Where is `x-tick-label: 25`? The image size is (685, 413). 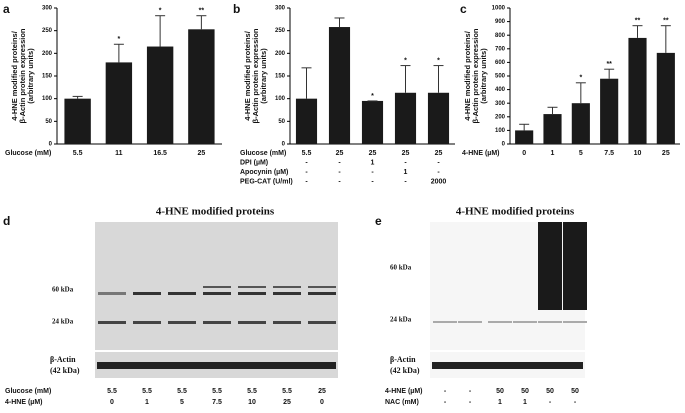 x-tick-label: 25 is located at coordinates (201, 153).